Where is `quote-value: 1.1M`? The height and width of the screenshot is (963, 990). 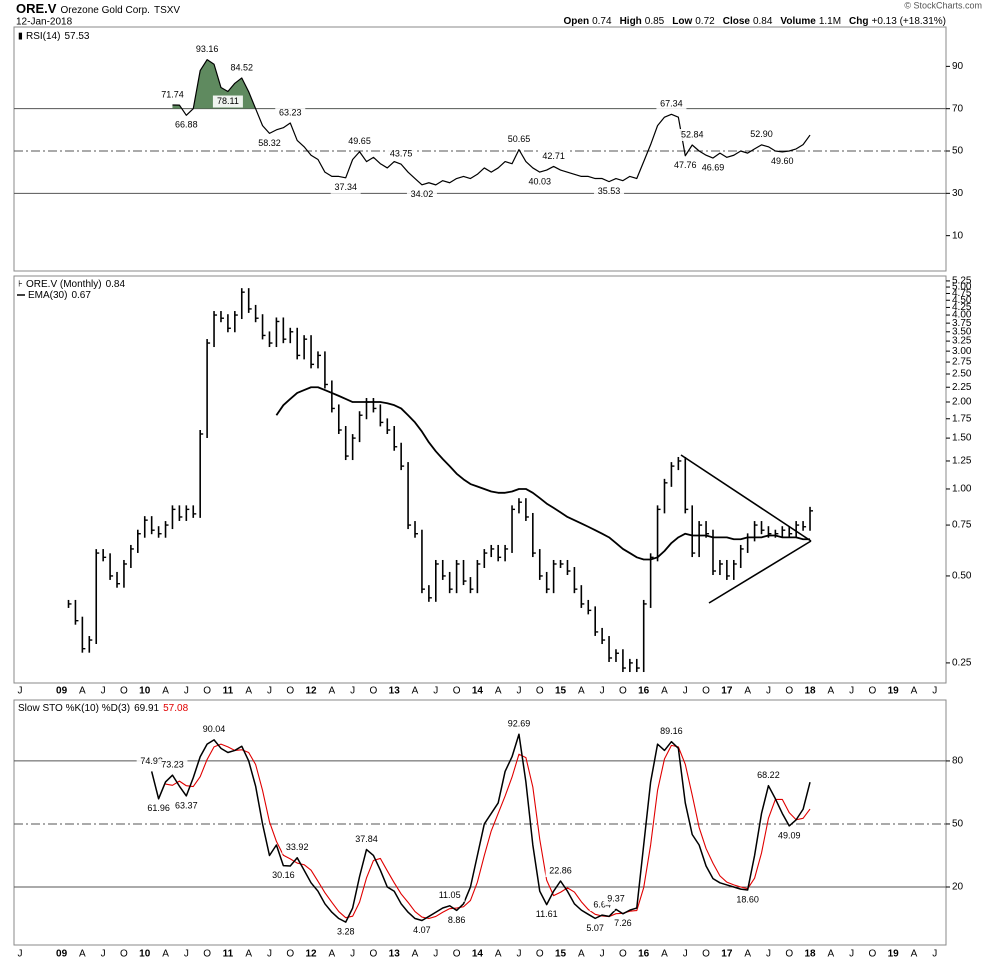
quote-value: 1.1M is located at coordinates (830, 21).